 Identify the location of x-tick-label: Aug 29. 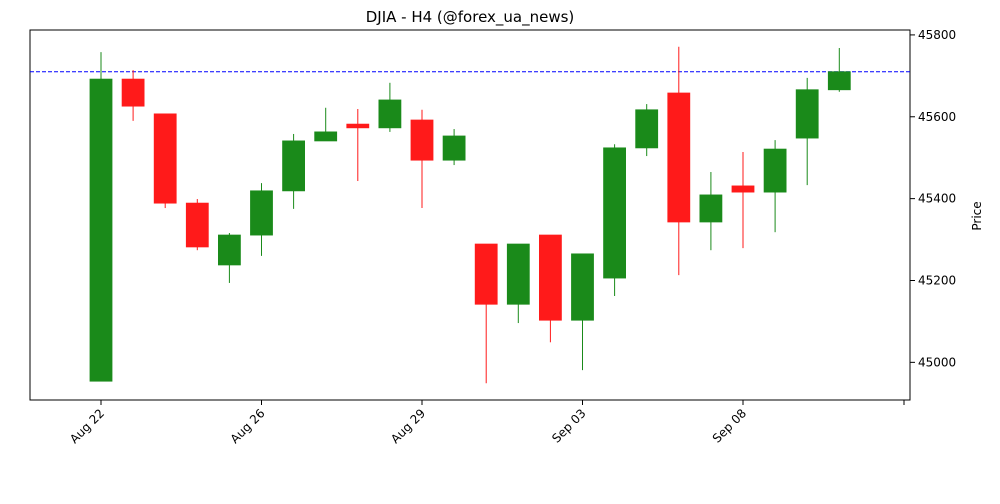
(408, 426).